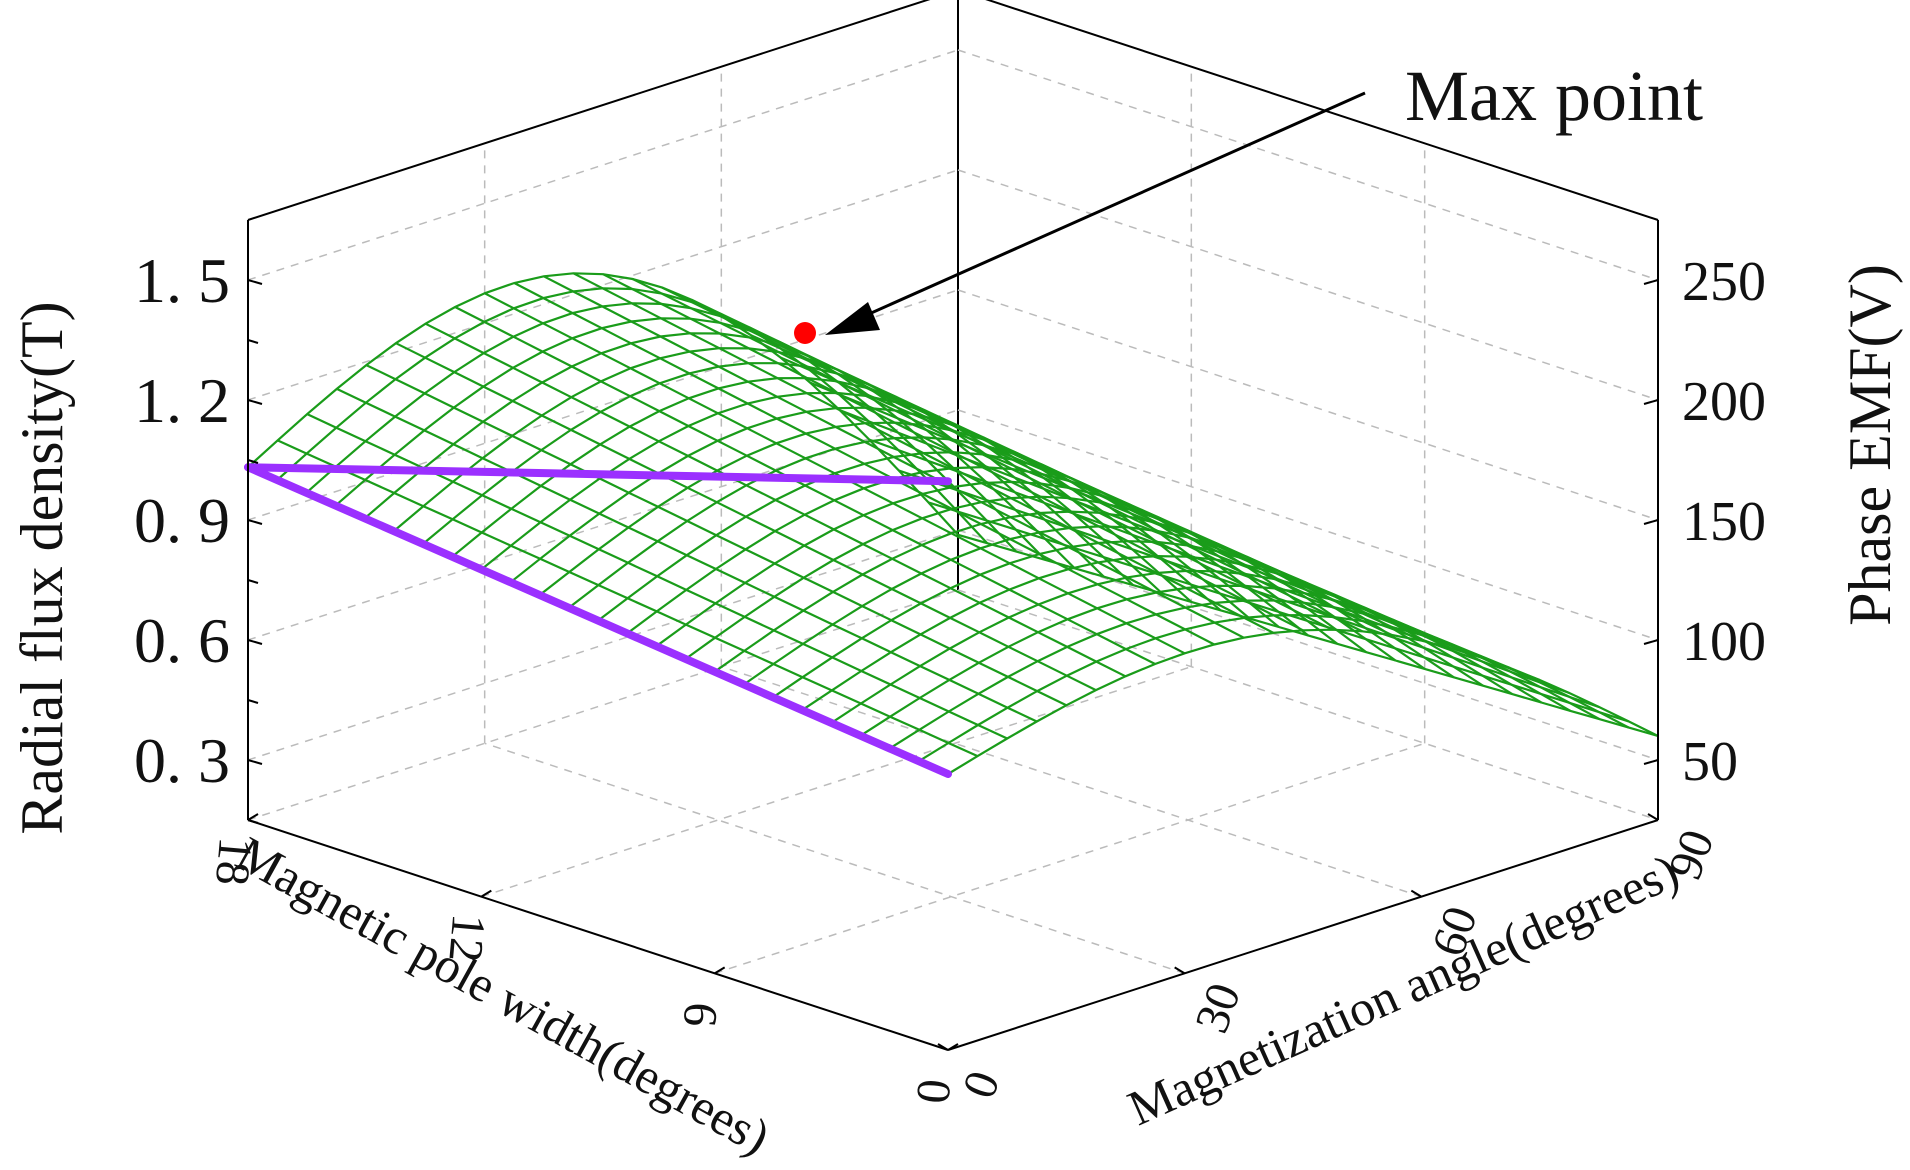 The width and height of the screenshot is (1910, 1170). I want to click on right-axis-tick-label: 50, so click(1710, 762).